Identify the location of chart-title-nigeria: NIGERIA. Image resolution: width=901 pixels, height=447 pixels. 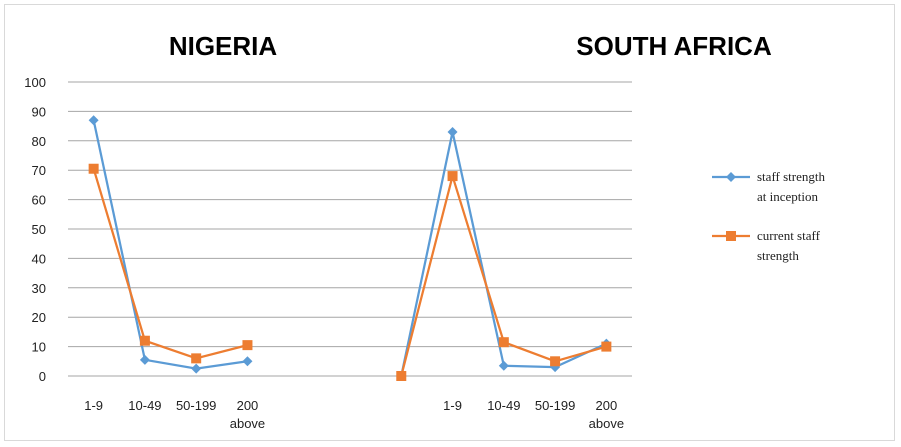
(223, 46).